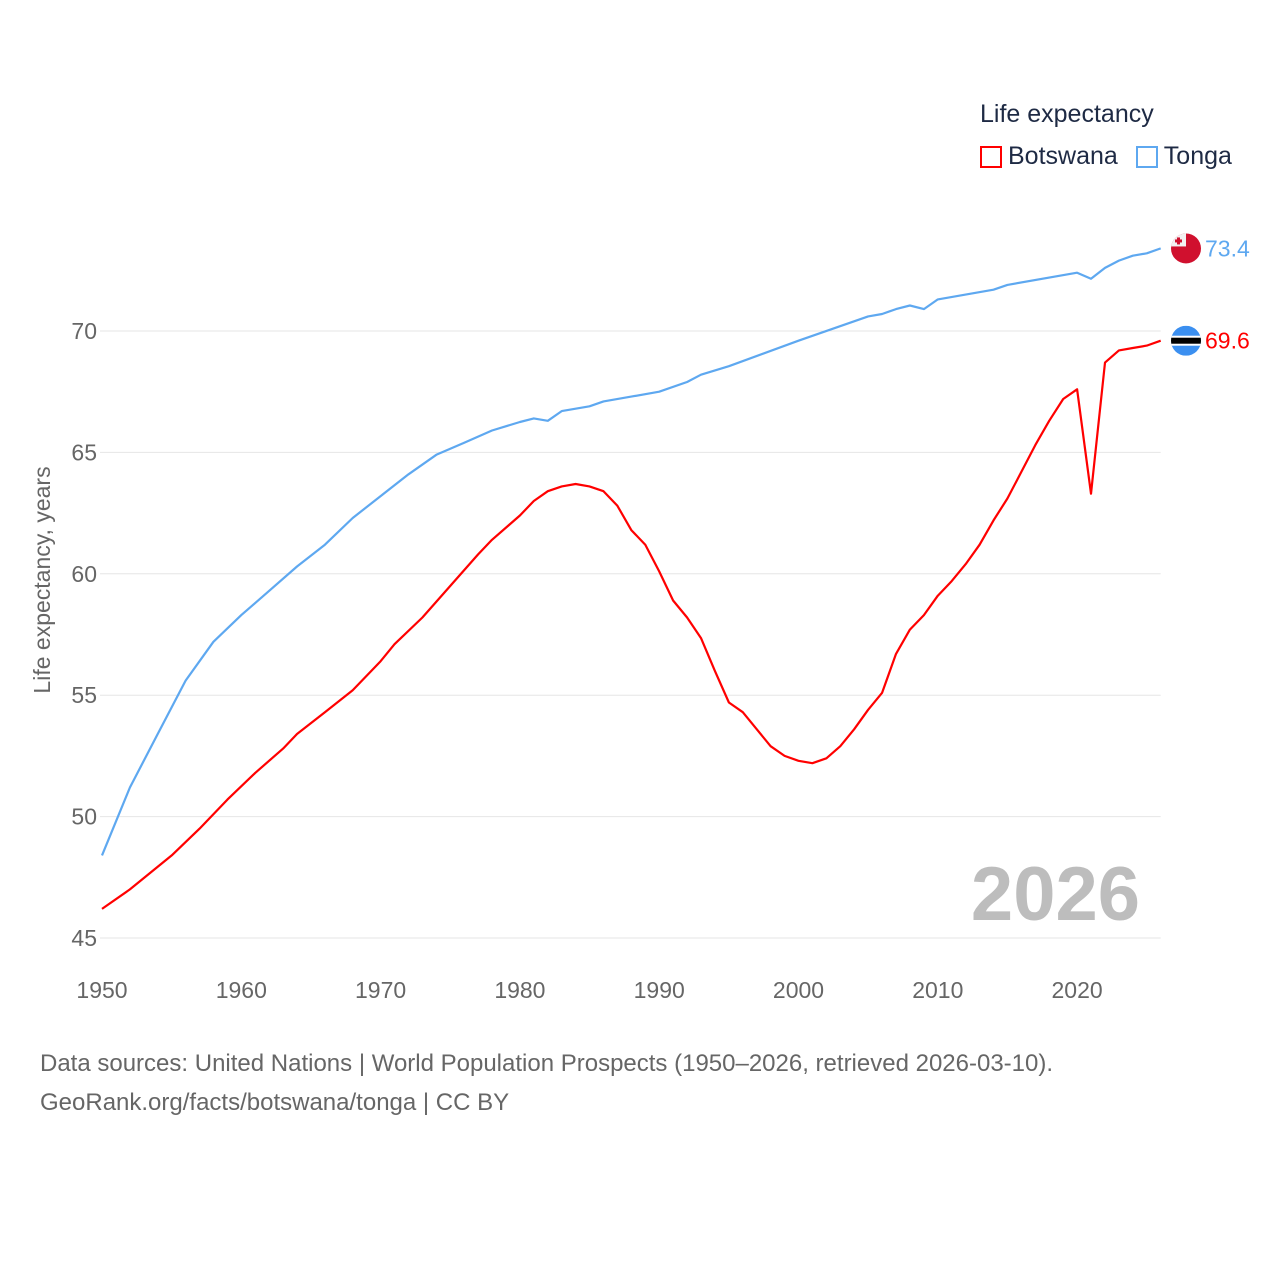  Describe the element at coordinates (101, 990) in the screenshot. I see `x-tick-label: 1950` at that location.